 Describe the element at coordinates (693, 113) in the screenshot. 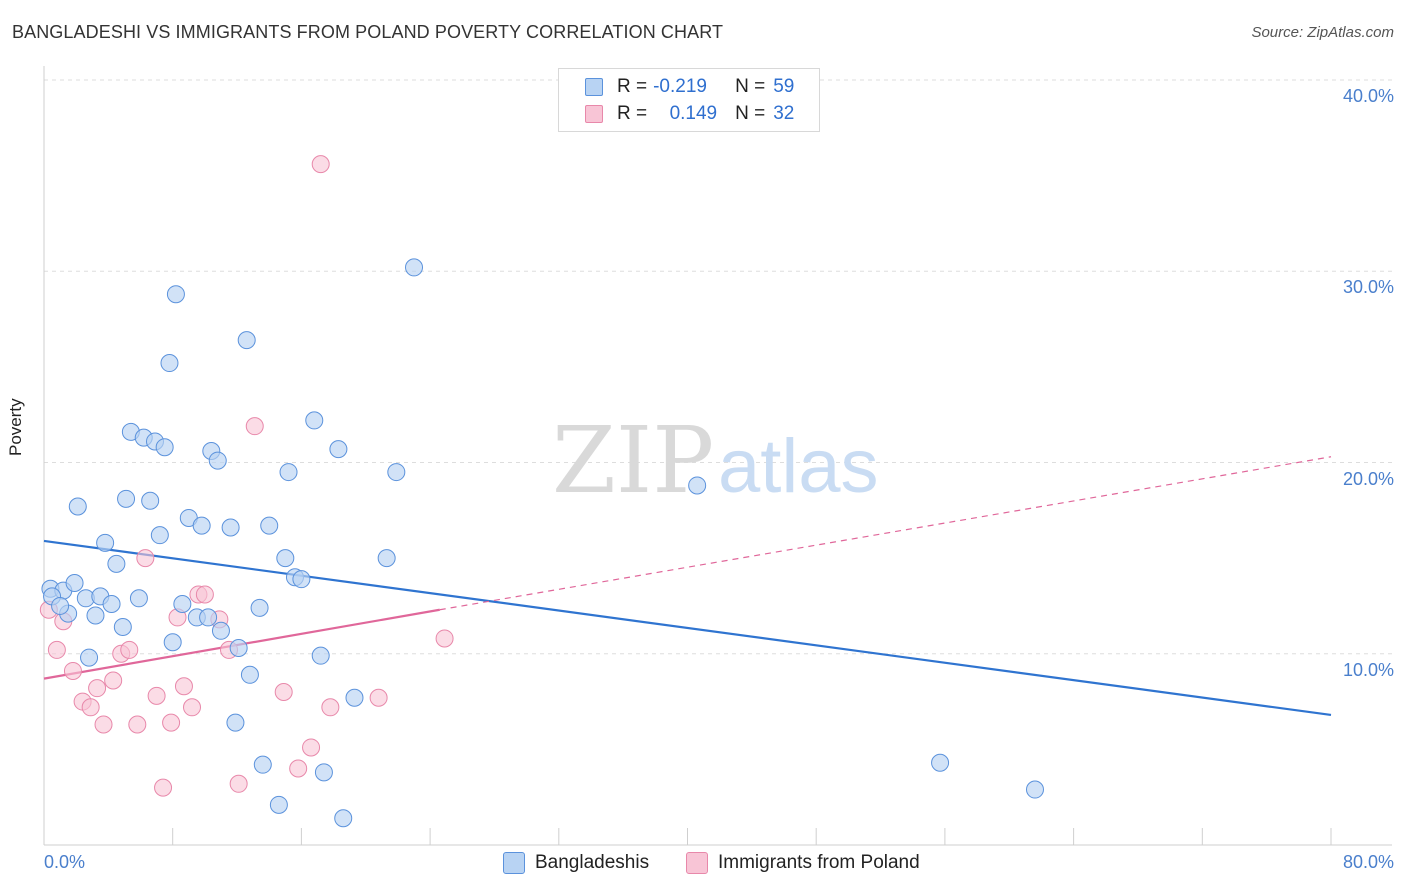

I see `legend-r-value: 0.149` at that location.